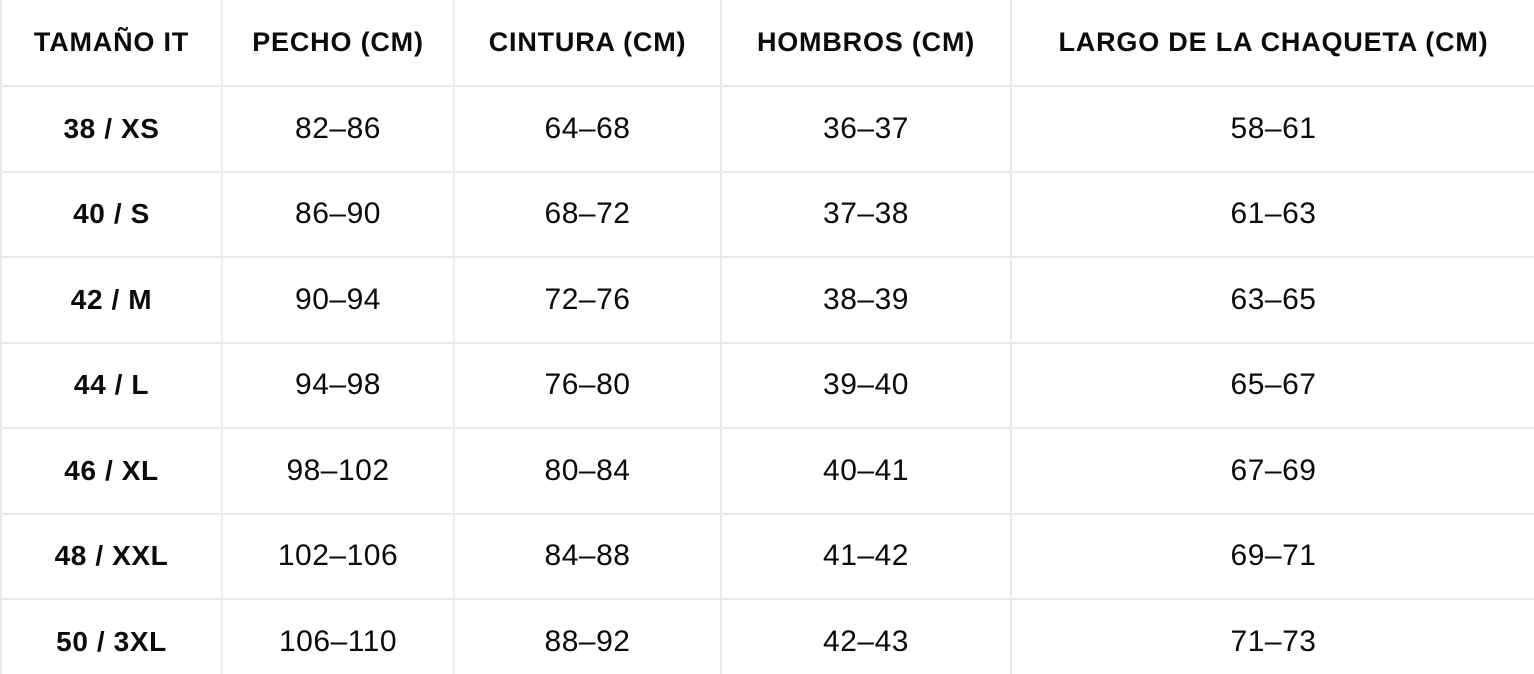 This screenshot has width=1534, height=674. What do you see at coordinates (866, 470) in the screenshot?
I see `shoulders-cell: 40–41` at bounding box center [866, 470].